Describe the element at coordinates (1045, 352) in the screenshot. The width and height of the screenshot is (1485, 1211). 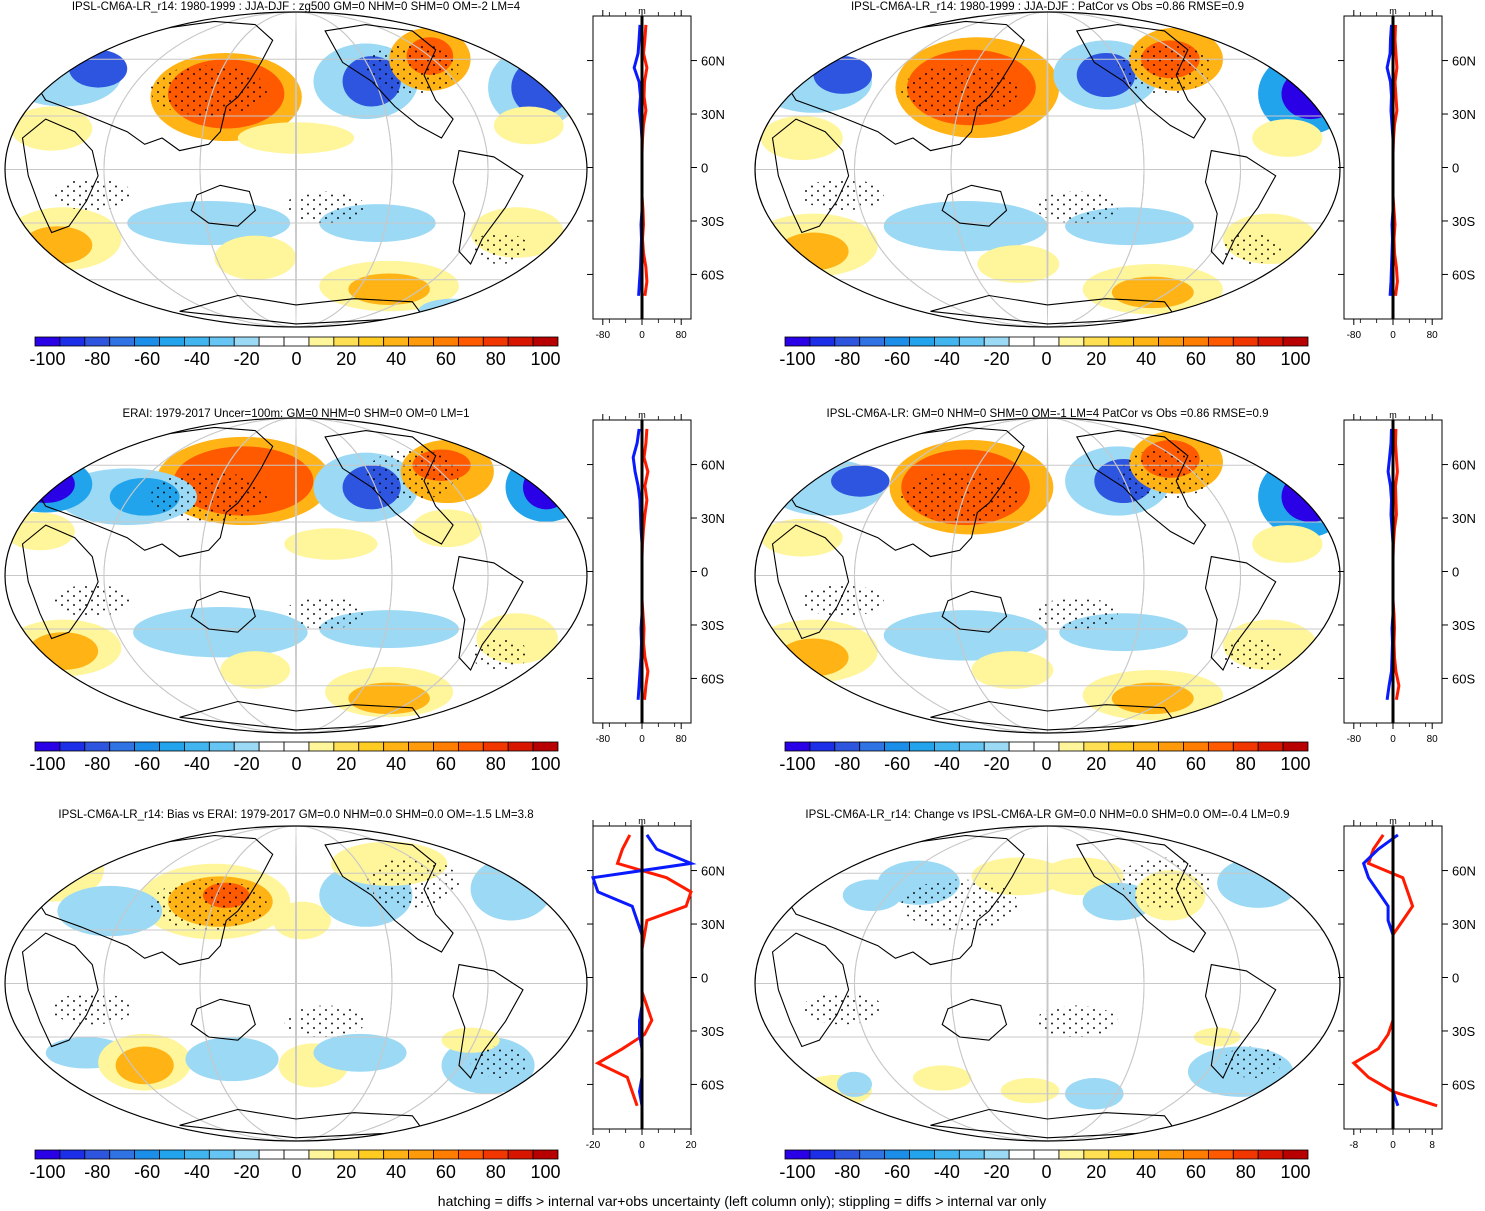
I see `colorbar-2: -100 -80 -60 -40 -20 0 20 40 60 80 100` at that location.